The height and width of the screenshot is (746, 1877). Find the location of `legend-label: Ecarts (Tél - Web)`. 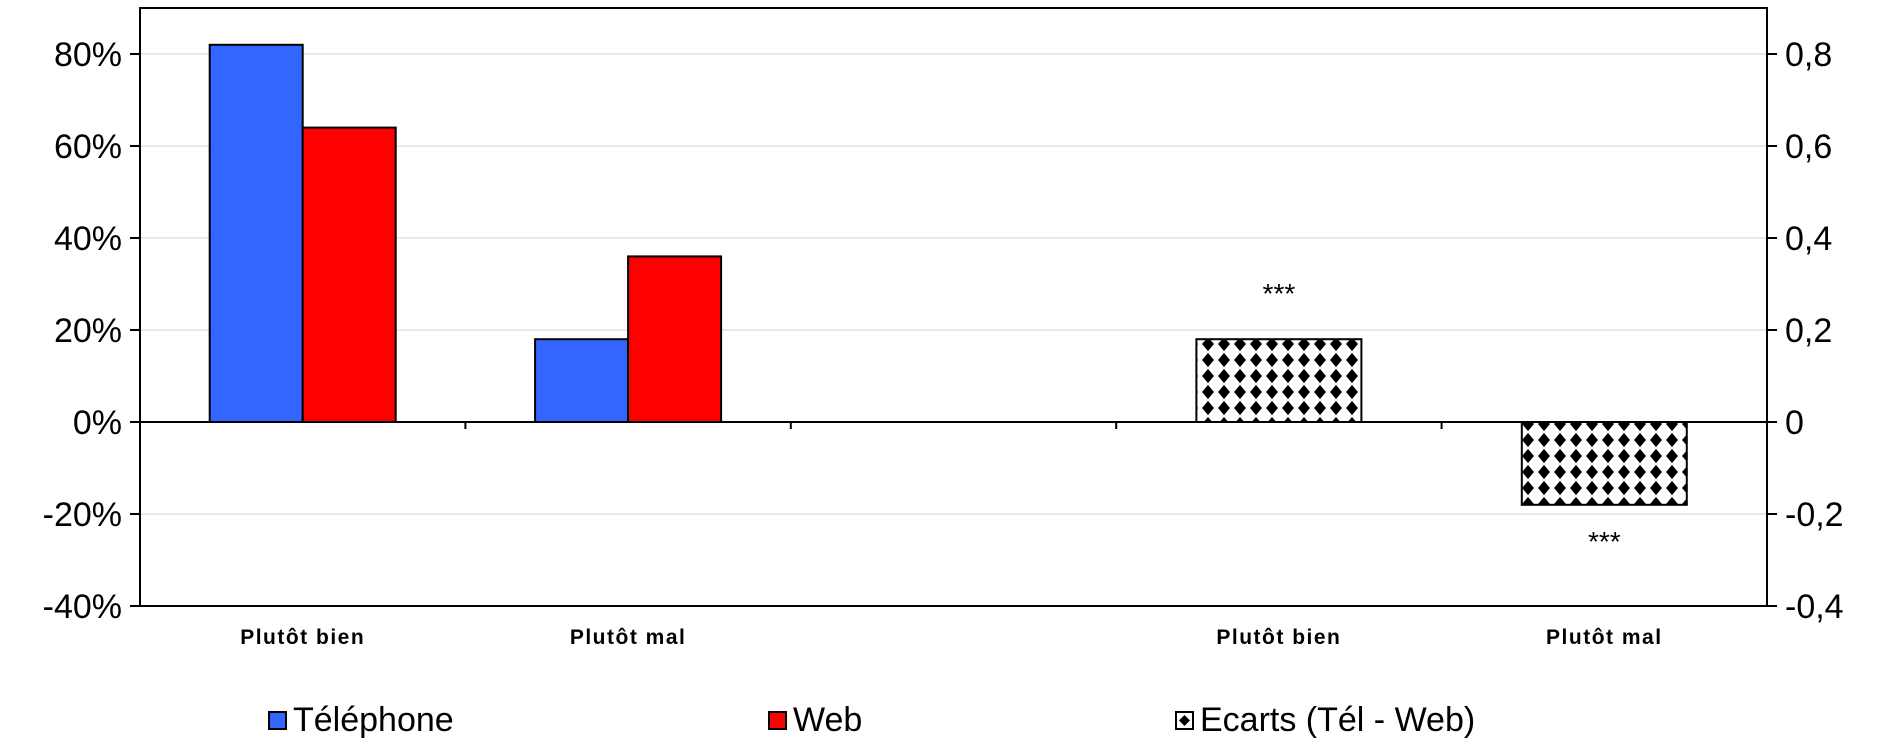

legend-label: Ecarts (Tél - Web) is located at coordinates (1338, 719).